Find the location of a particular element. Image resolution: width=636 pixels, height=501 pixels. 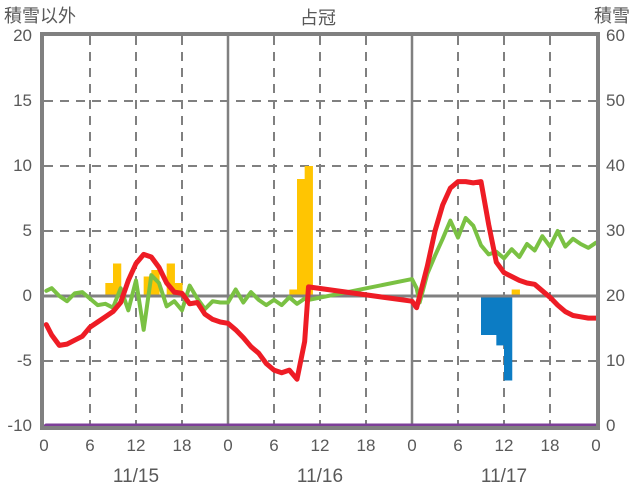

left-tick-label: 5 is located at coordinates (27, 230).